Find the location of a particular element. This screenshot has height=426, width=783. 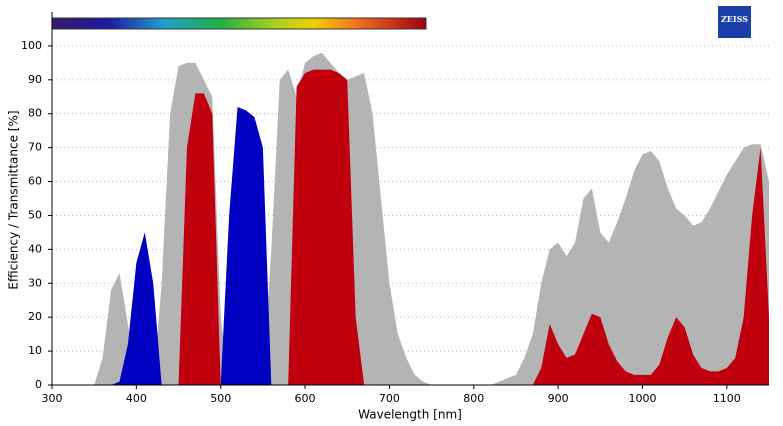

y-tick-label: 20 is located at coordinates (35, 316).